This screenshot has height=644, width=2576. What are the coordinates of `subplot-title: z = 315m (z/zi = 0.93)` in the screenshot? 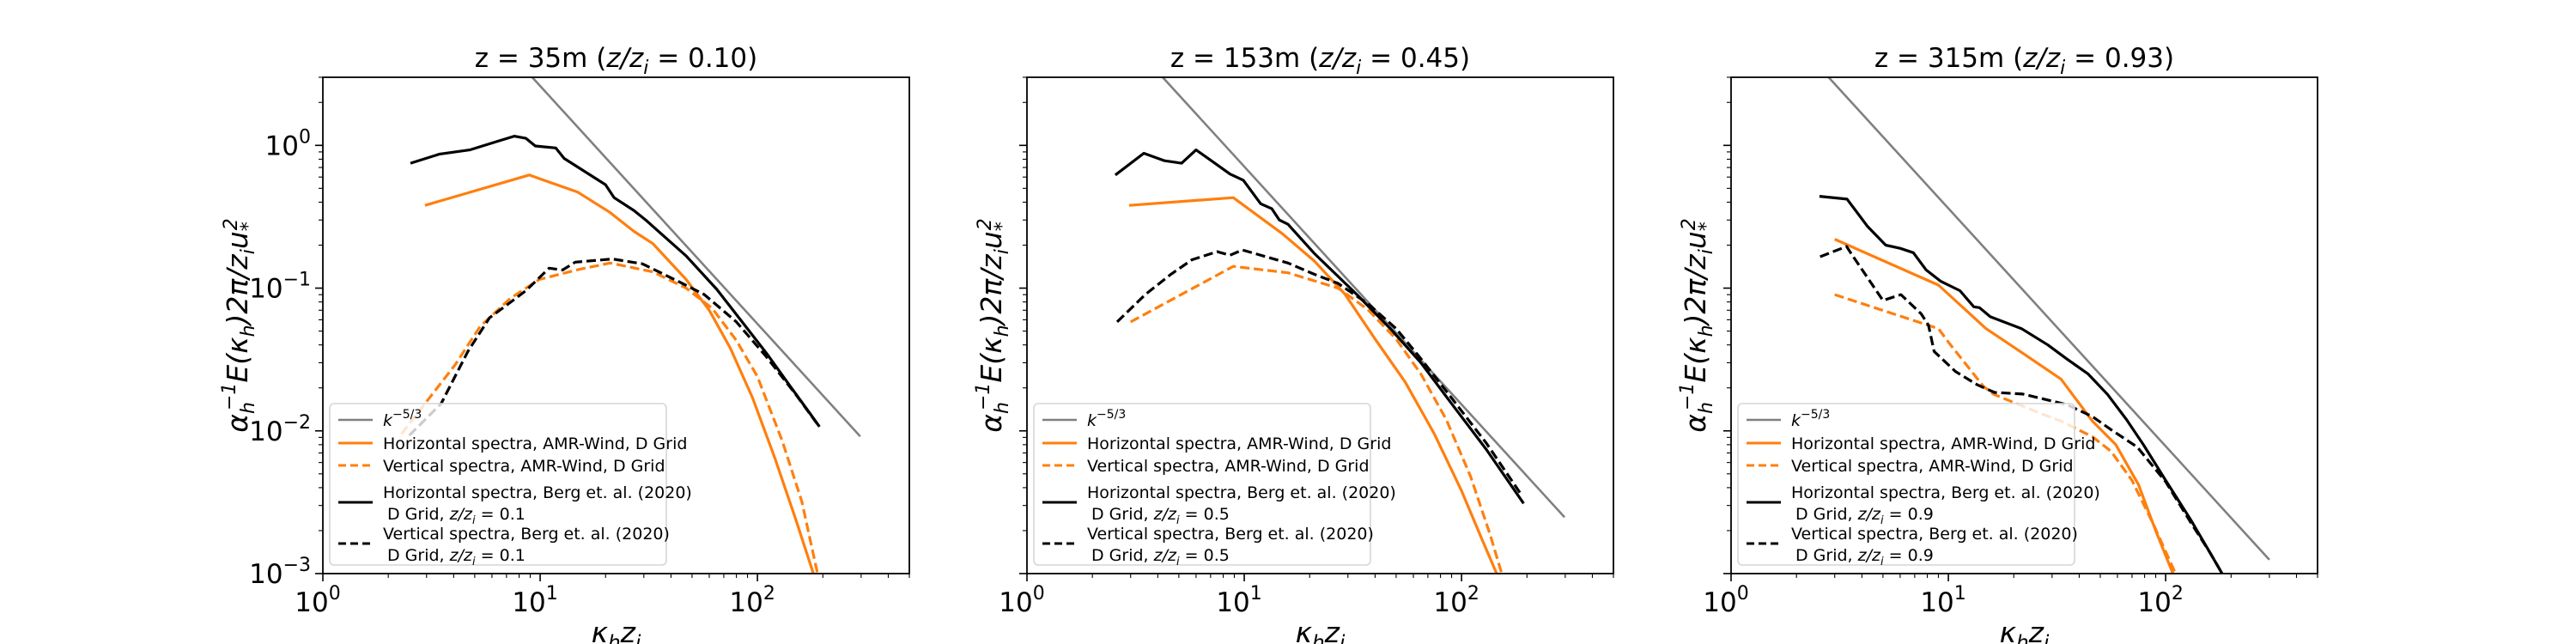 It's located at (2024, 61).